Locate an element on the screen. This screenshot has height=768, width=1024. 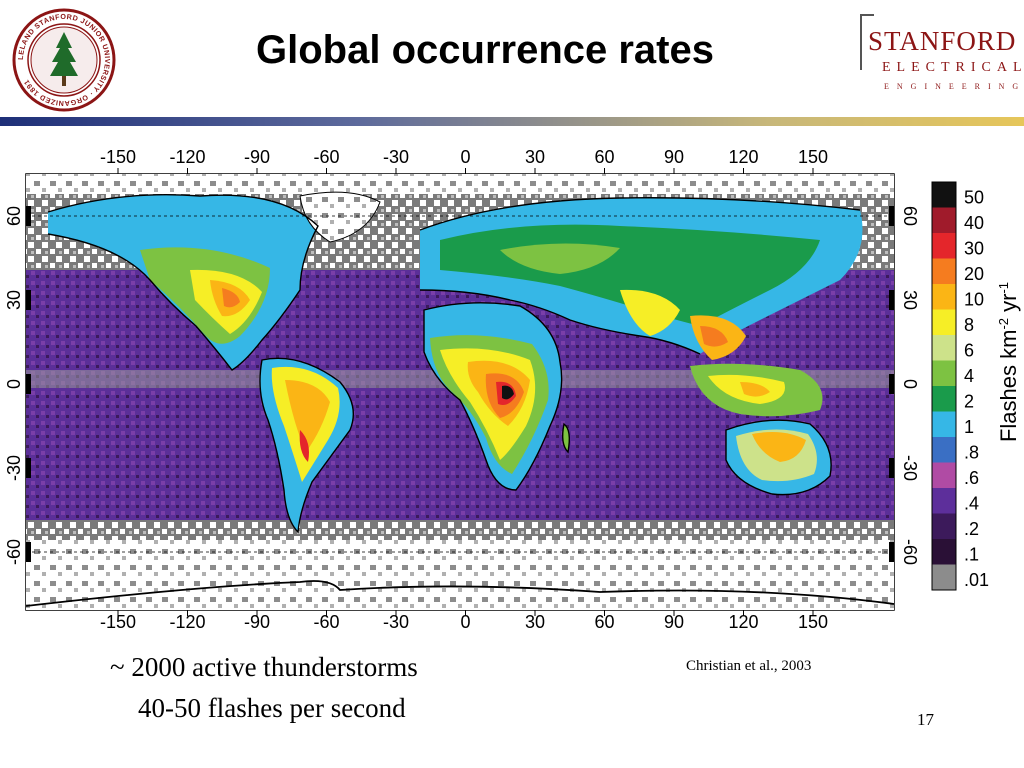
colorbar-tick-label: .2 is located at coordinates (971, 529).